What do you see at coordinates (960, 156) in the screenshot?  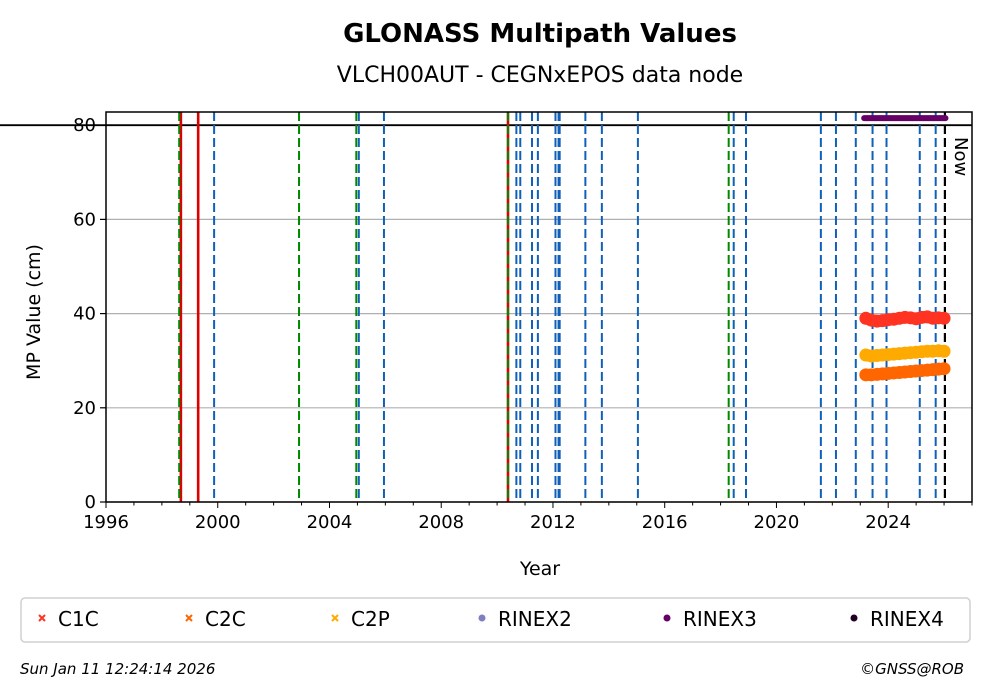 I see `now-label: Now` at bounding box center [960, 156].